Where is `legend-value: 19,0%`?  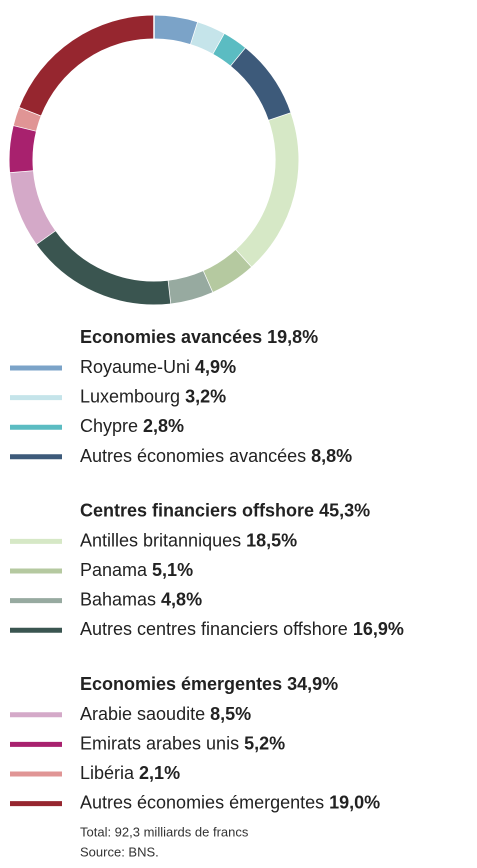 legend-value: 19,0% is located at coordinates (354, 802).